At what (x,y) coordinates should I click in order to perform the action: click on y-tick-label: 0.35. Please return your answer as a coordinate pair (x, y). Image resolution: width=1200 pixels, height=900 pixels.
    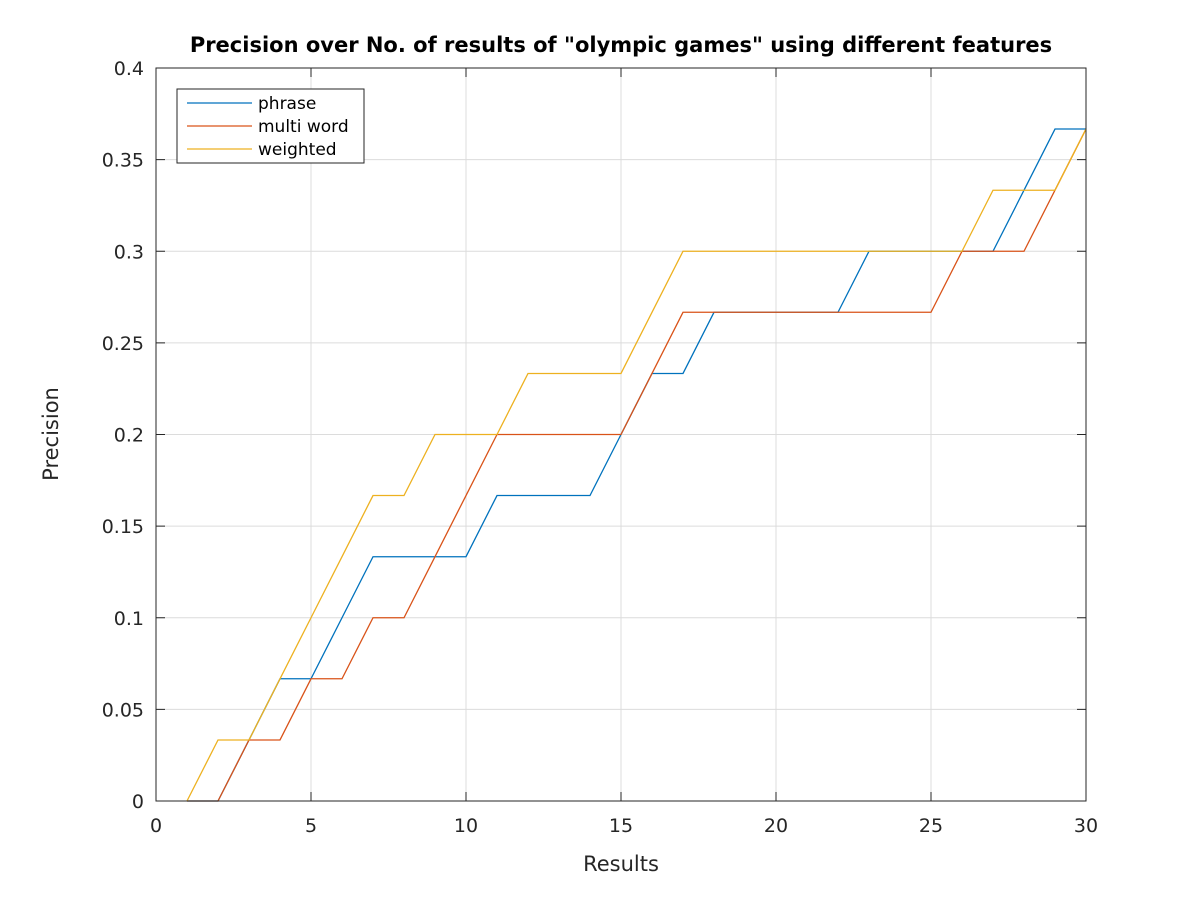
    Looking at the image, I should click on (123, 161).